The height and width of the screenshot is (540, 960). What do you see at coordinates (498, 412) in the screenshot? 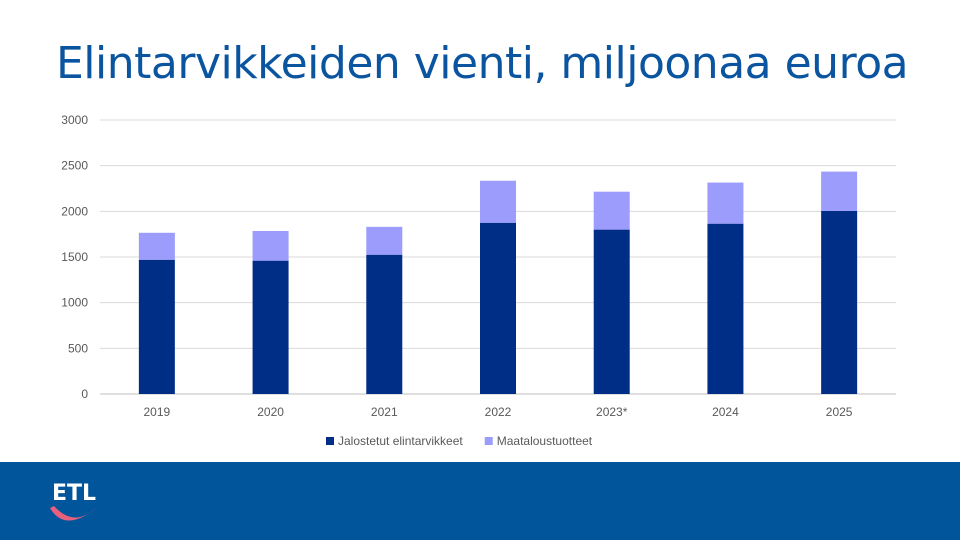
I see `x-tick-label: 2022` at bounding box center [498, 412].